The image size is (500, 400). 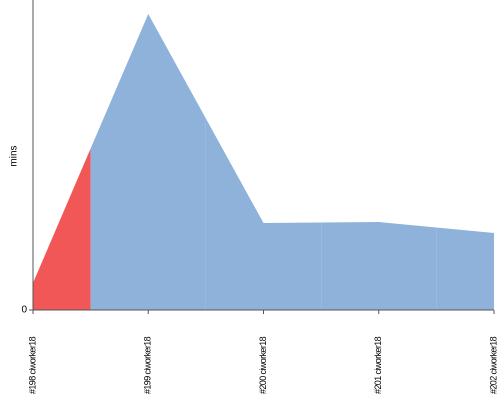 What do you see at coordinates (32, 365) in the screenshot?
I see `x-tick-label: #198 ciworker18` at bounding box center [32, 365].